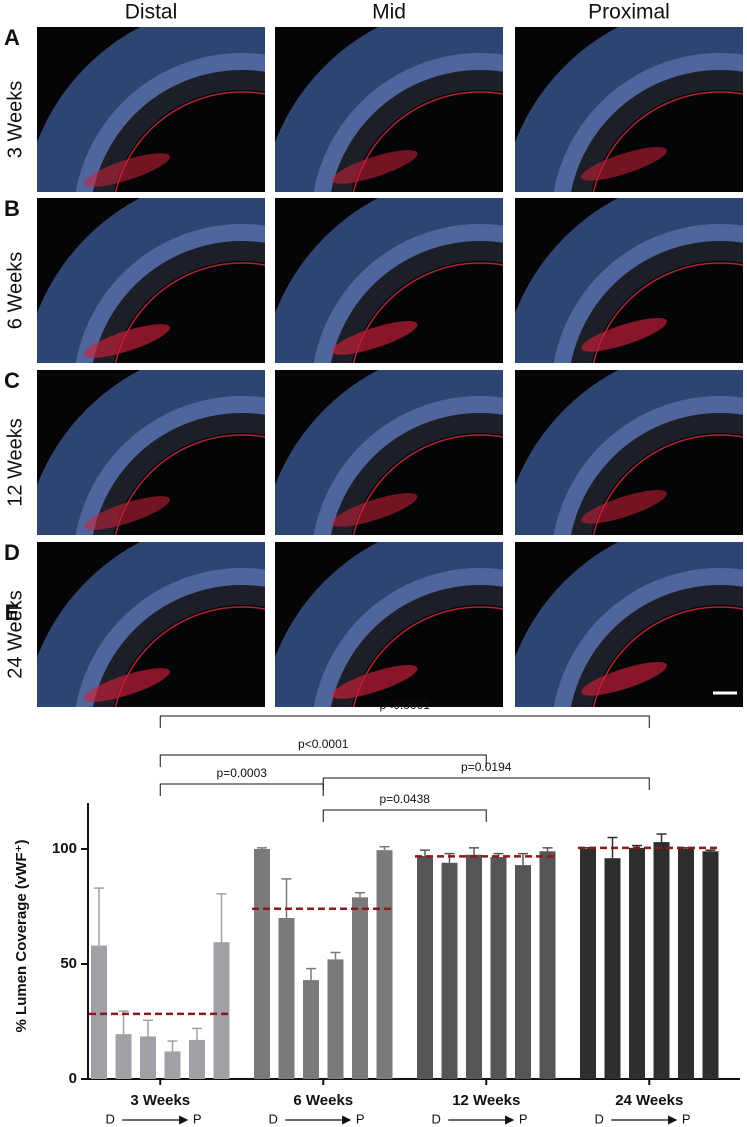 The height and width of the screenshot is (1127, 747). What do you see at coordinates (242, 773) in the screenshot?
I see `p-value-label: p=0.0003` at bounding box center [242, 773].